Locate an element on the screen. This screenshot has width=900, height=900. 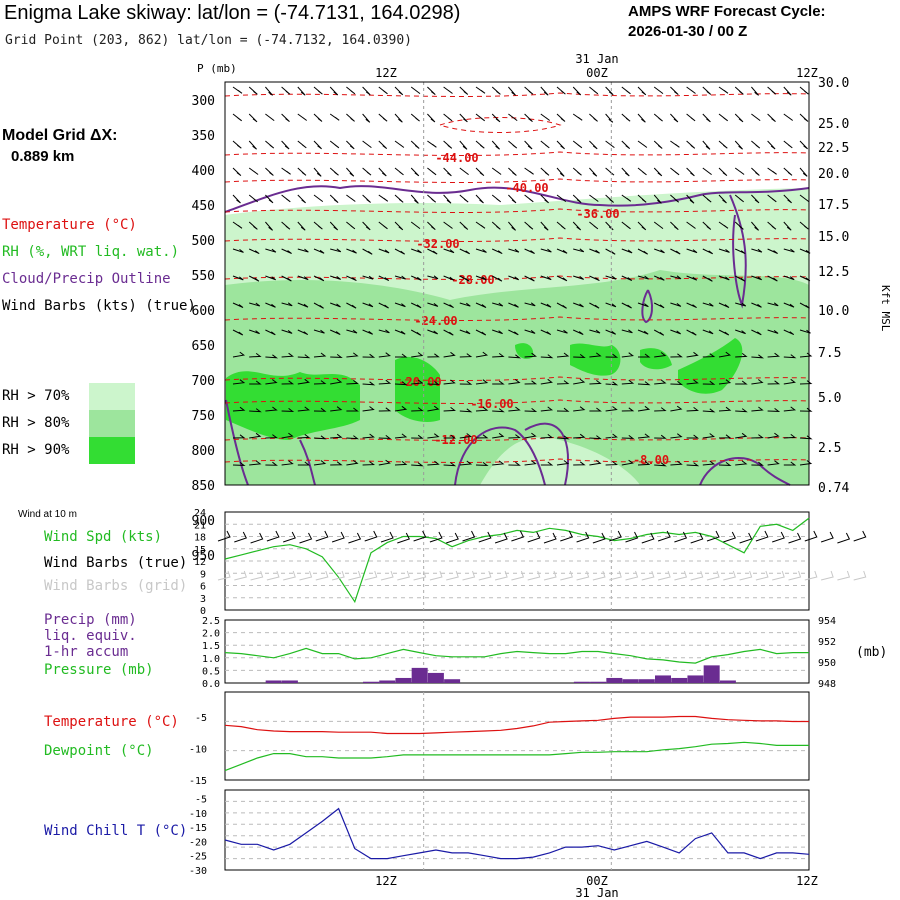
temp-contour-label: -44.00 is located at coordinates (456, 158).